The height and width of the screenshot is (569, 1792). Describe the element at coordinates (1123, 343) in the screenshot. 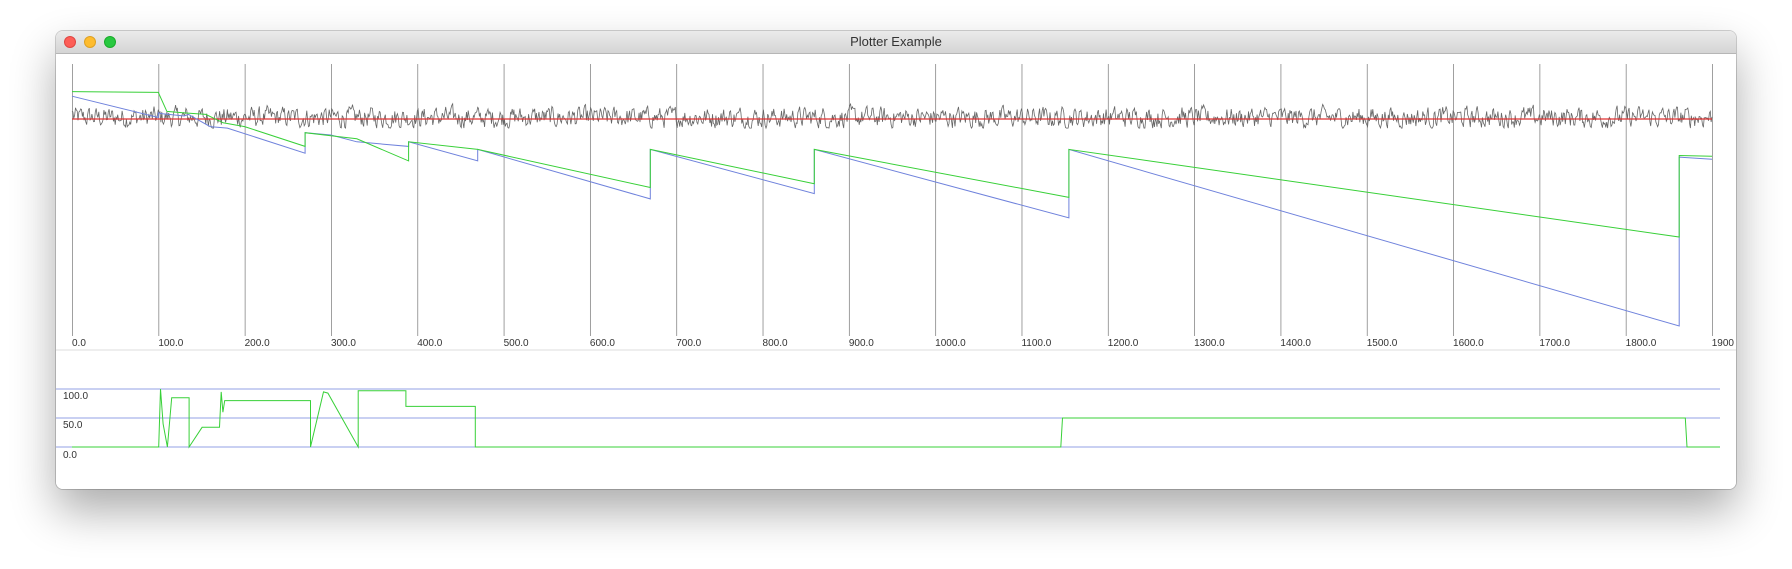

I see `x-tick-label: 1200.0` at that location.